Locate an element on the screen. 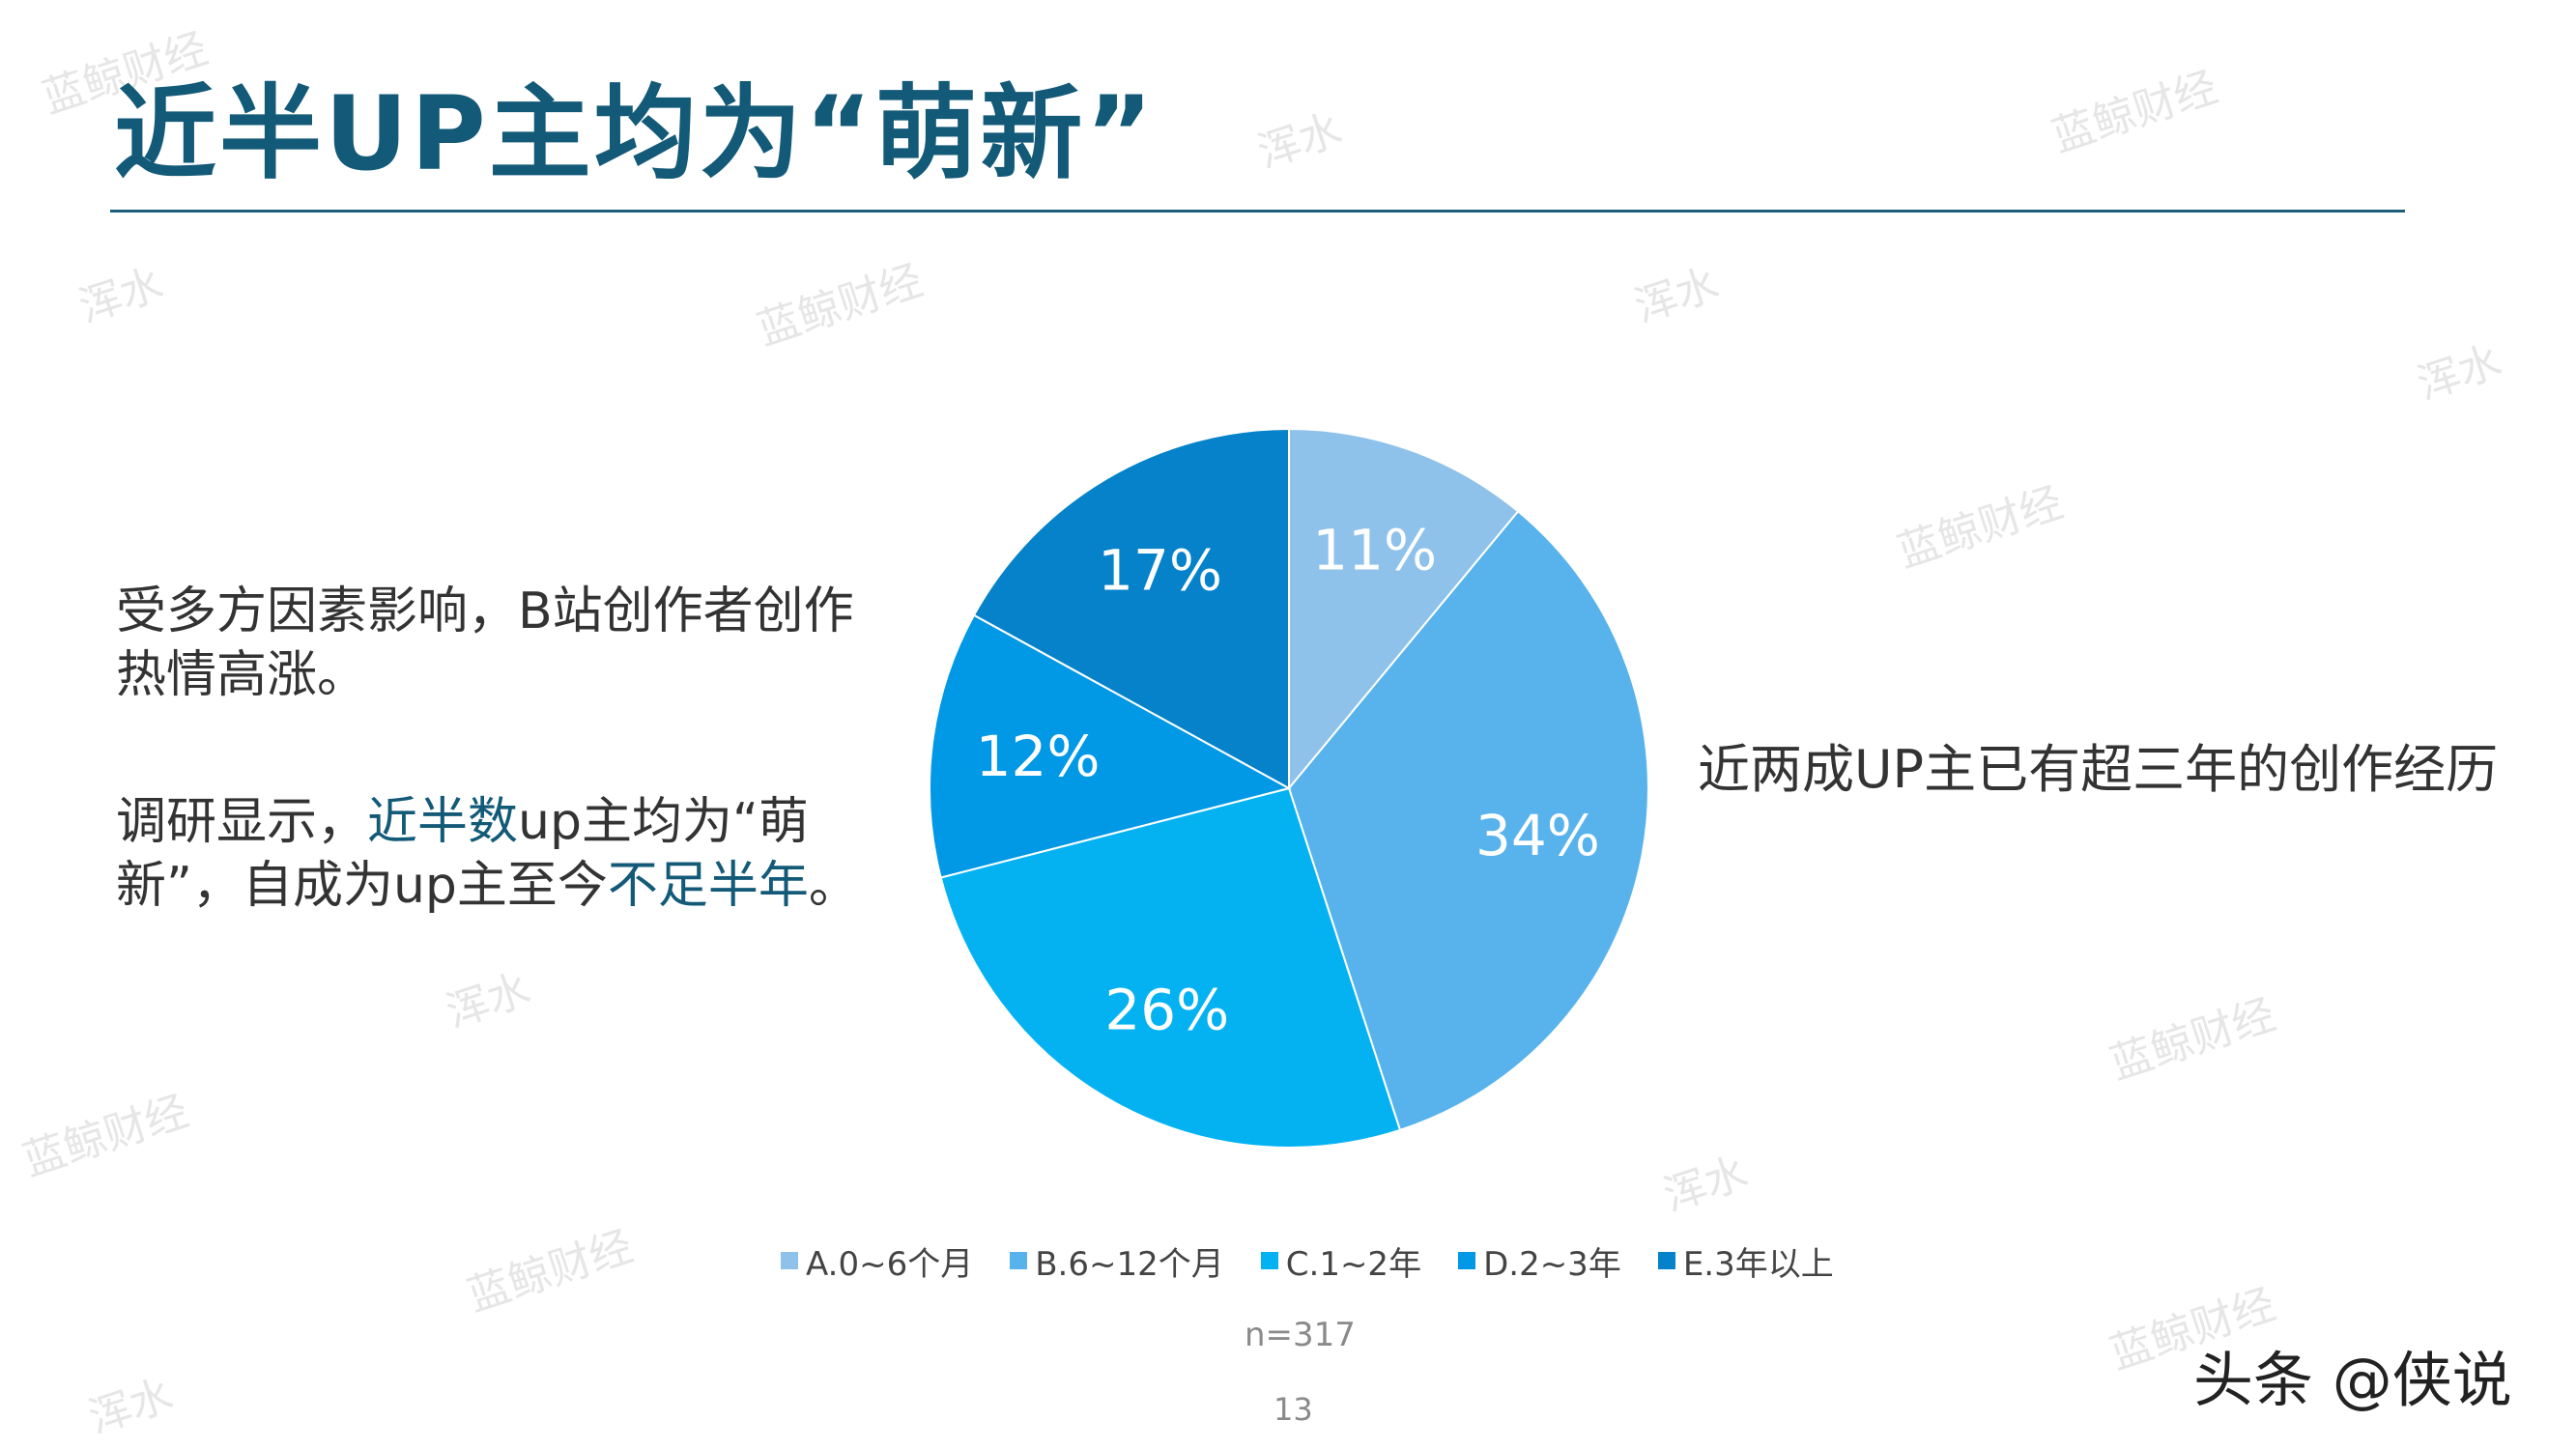  legend-label: D.2~3年 is located at coordinates (1552, 1264).